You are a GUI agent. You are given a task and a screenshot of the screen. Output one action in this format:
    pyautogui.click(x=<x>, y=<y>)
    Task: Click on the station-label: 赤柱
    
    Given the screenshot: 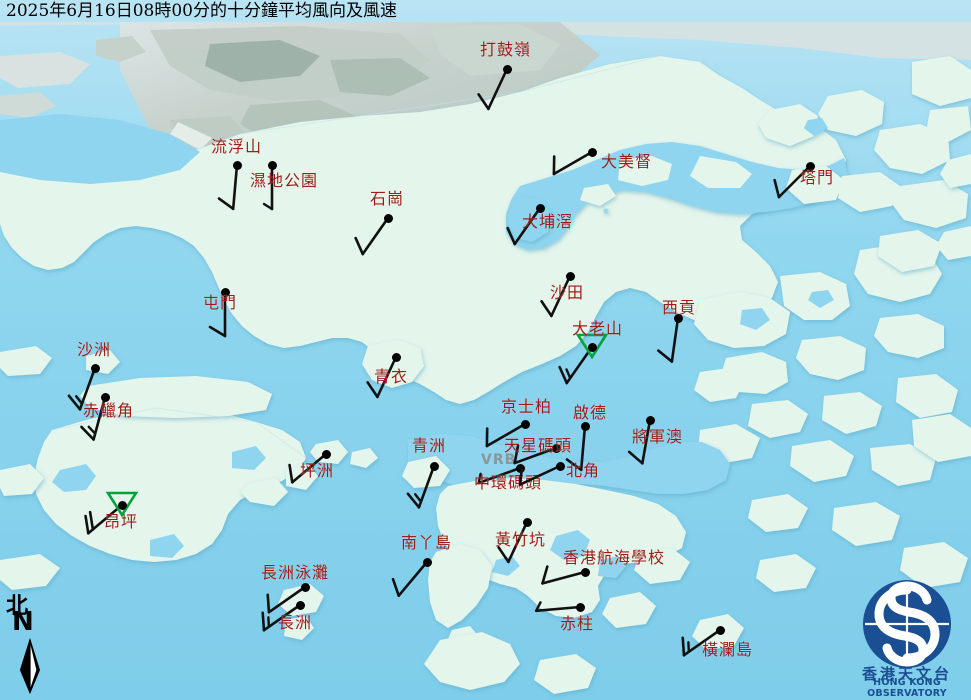 What is the action you would take?
    pyautogui.click(x=577, y=623)
    